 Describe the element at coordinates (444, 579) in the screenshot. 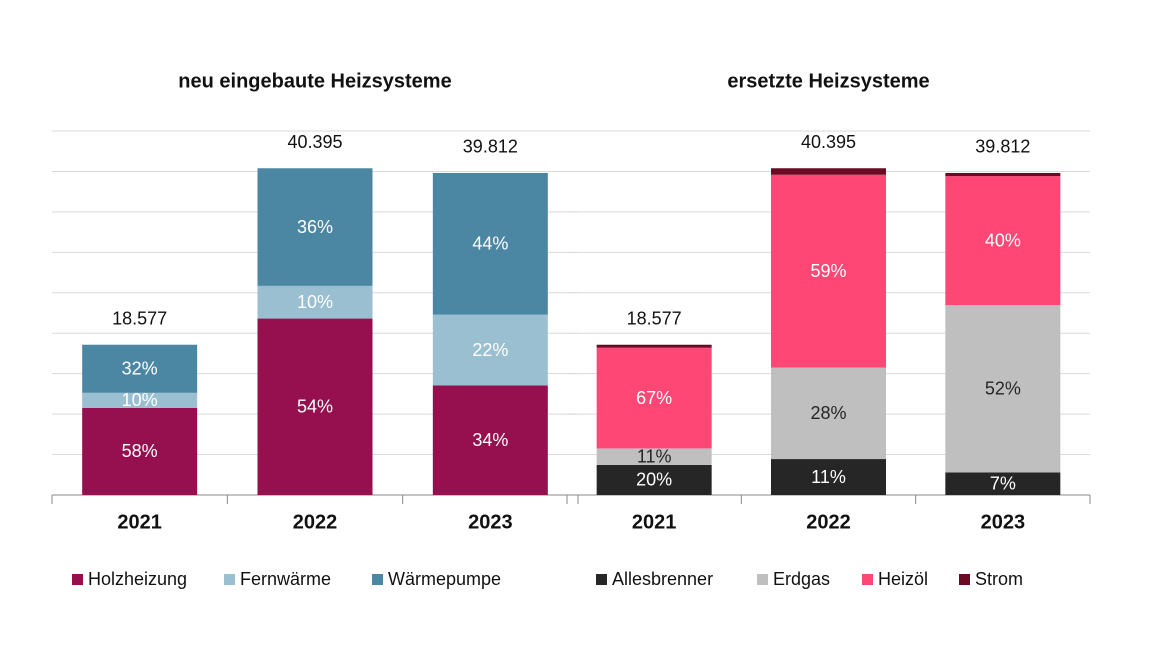

I see `legend-label: Wärmepumpe` at that location.